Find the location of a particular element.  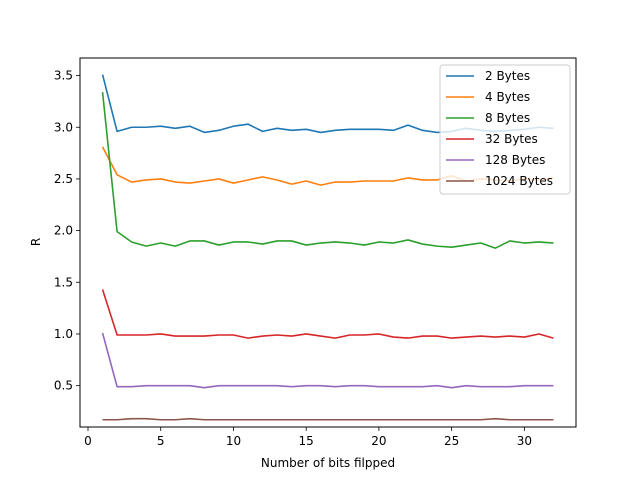

y-tick-label: 2.0 is located at coordinates (63, 231).